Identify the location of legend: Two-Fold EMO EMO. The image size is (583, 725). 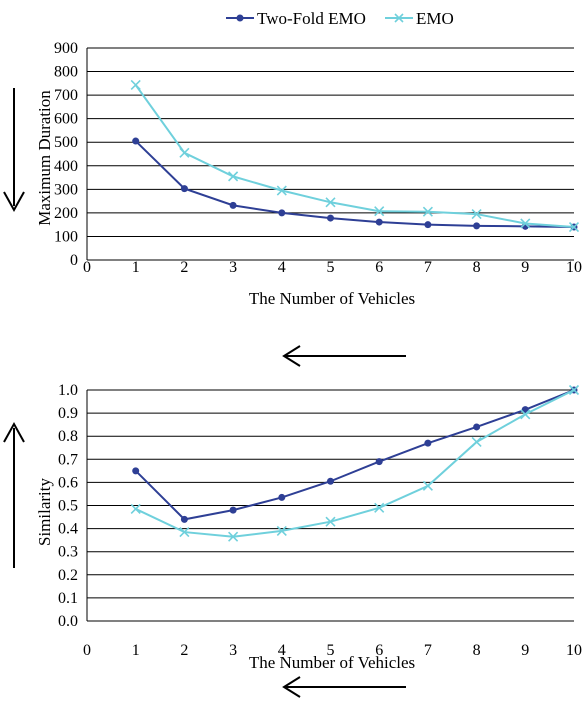
(340, 18).